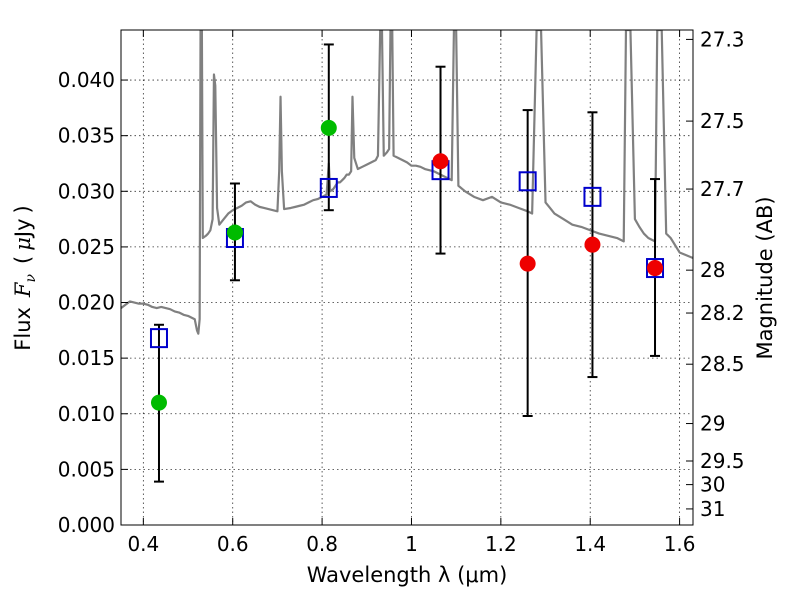 This screenshot has width=800, height=600. I want to click on y-tick-label: 0.020, so click(86, 303).